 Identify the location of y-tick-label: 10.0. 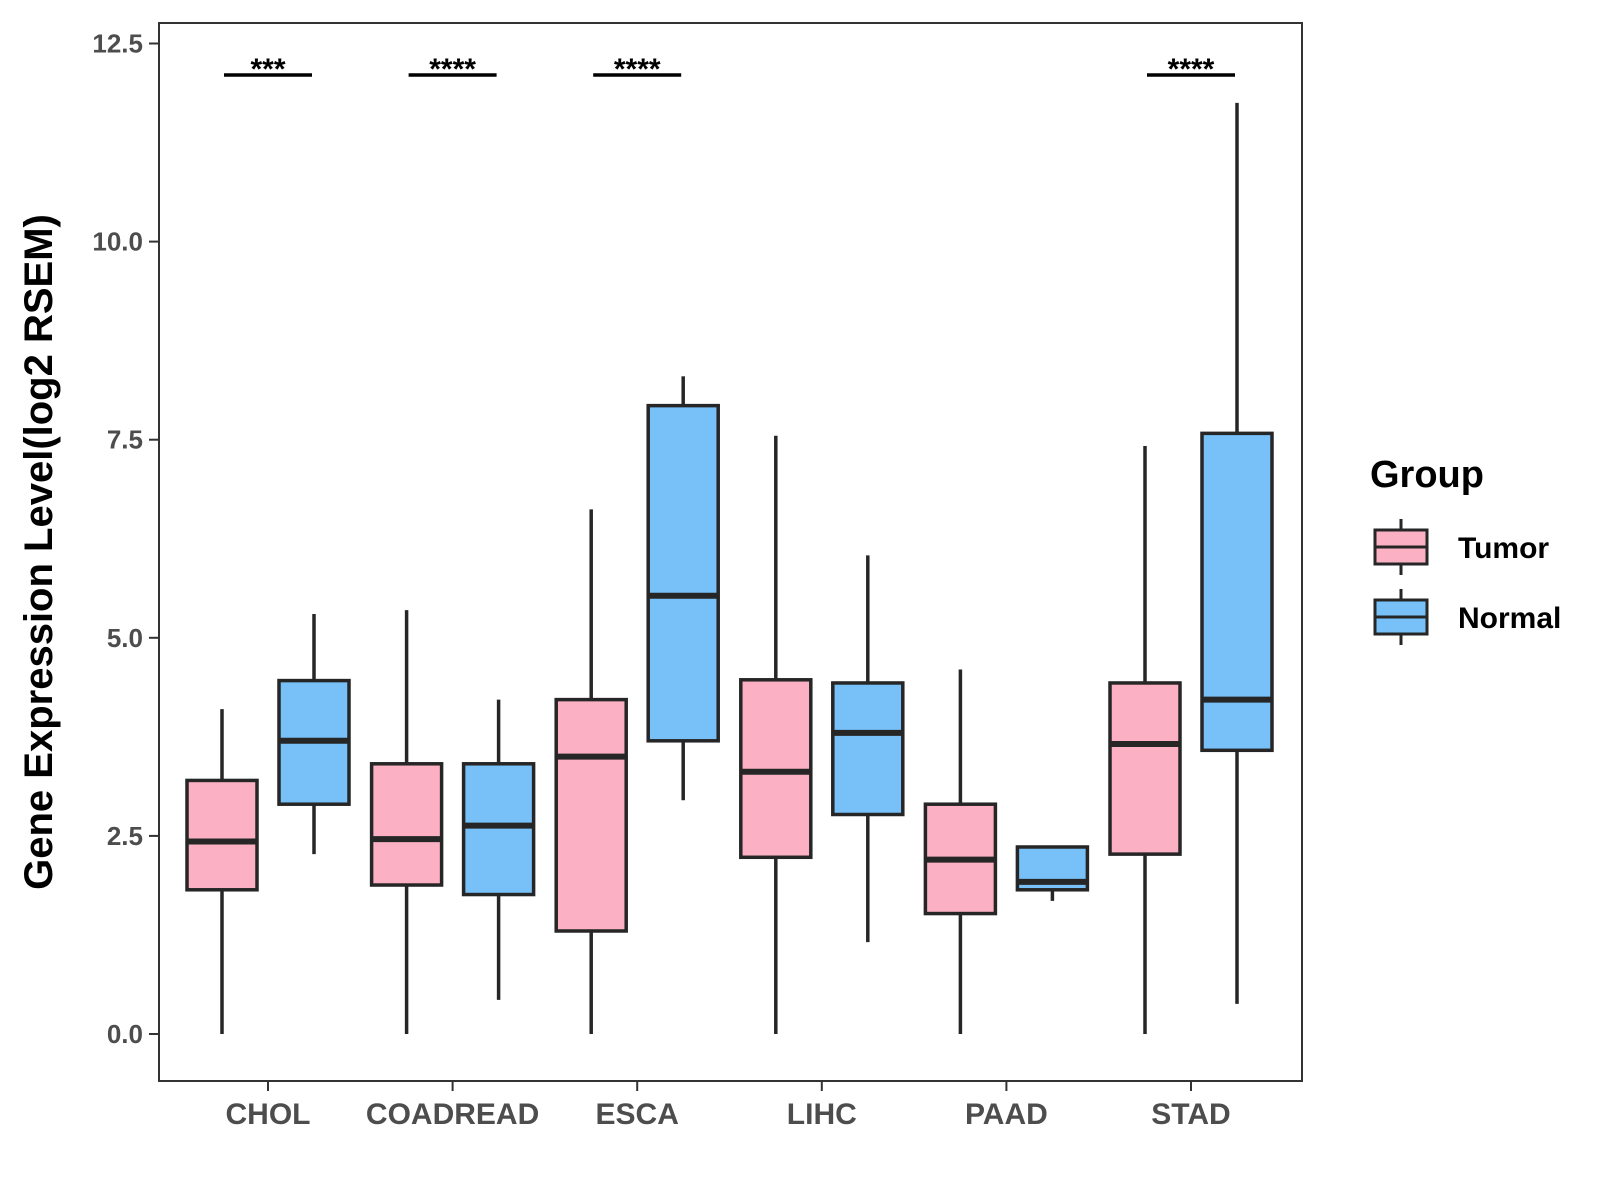
(117, 242).